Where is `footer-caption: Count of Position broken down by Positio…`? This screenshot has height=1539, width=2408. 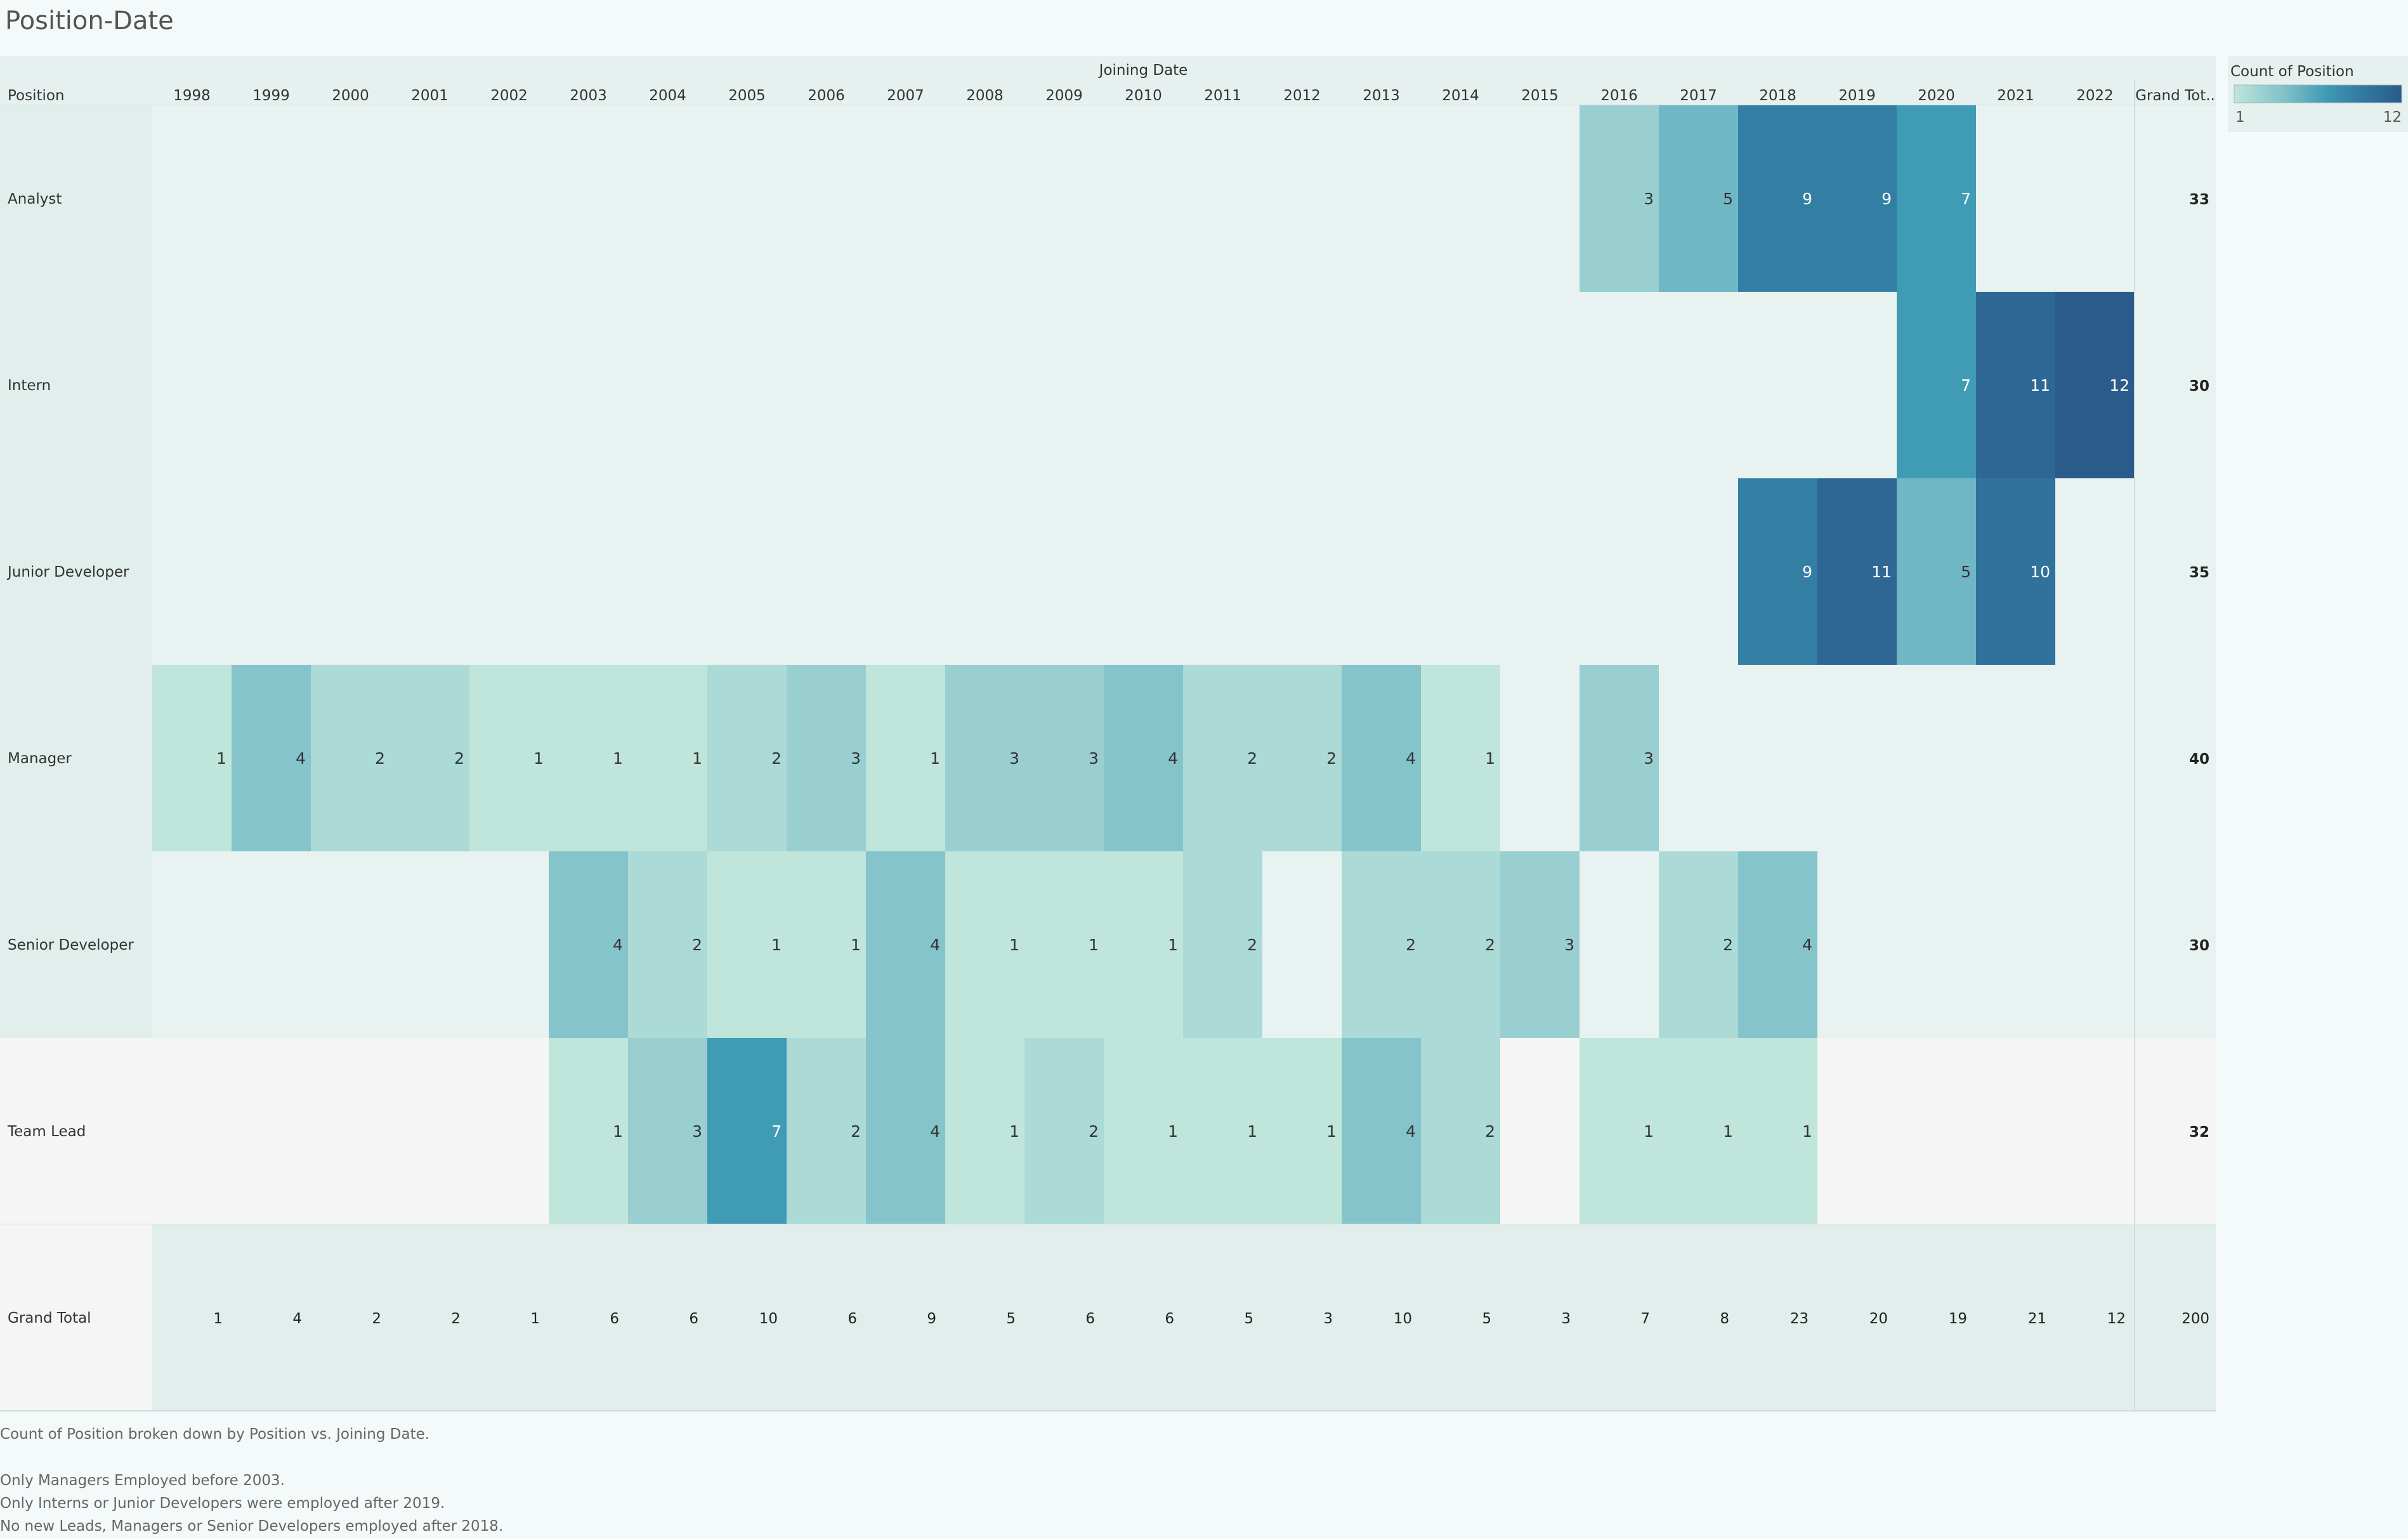
footer-caption: Count of Position broken down by Positio… is located at coordinates (215, 1434).